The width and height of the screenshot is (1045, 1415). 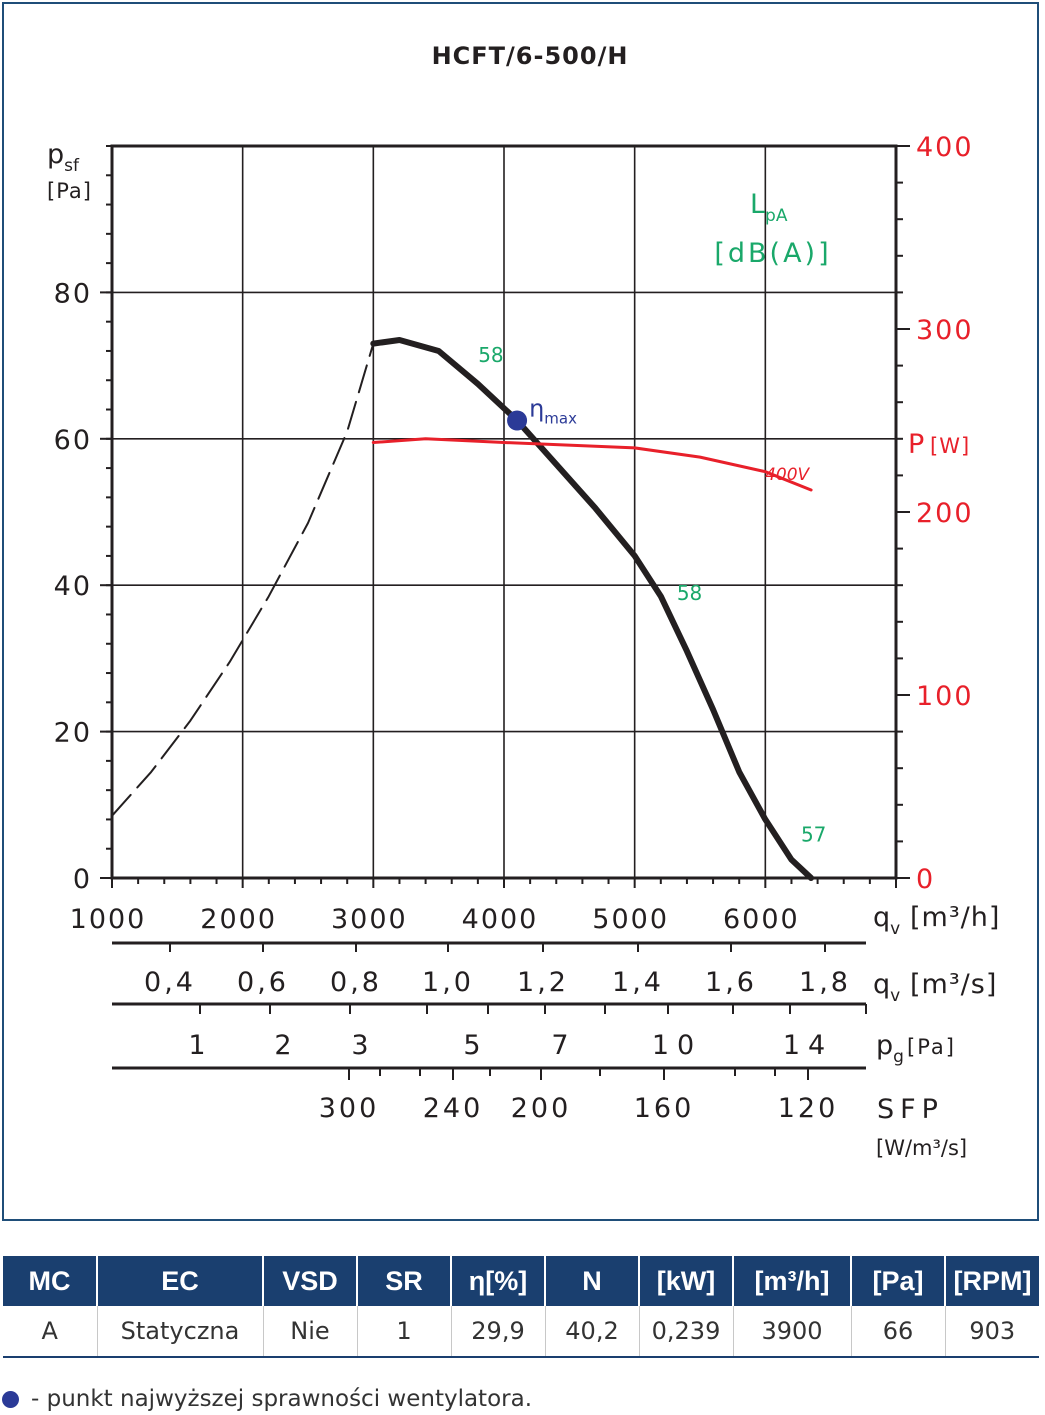 I want to click on header-rpm: [RPM], so click(x=992, y=1281).